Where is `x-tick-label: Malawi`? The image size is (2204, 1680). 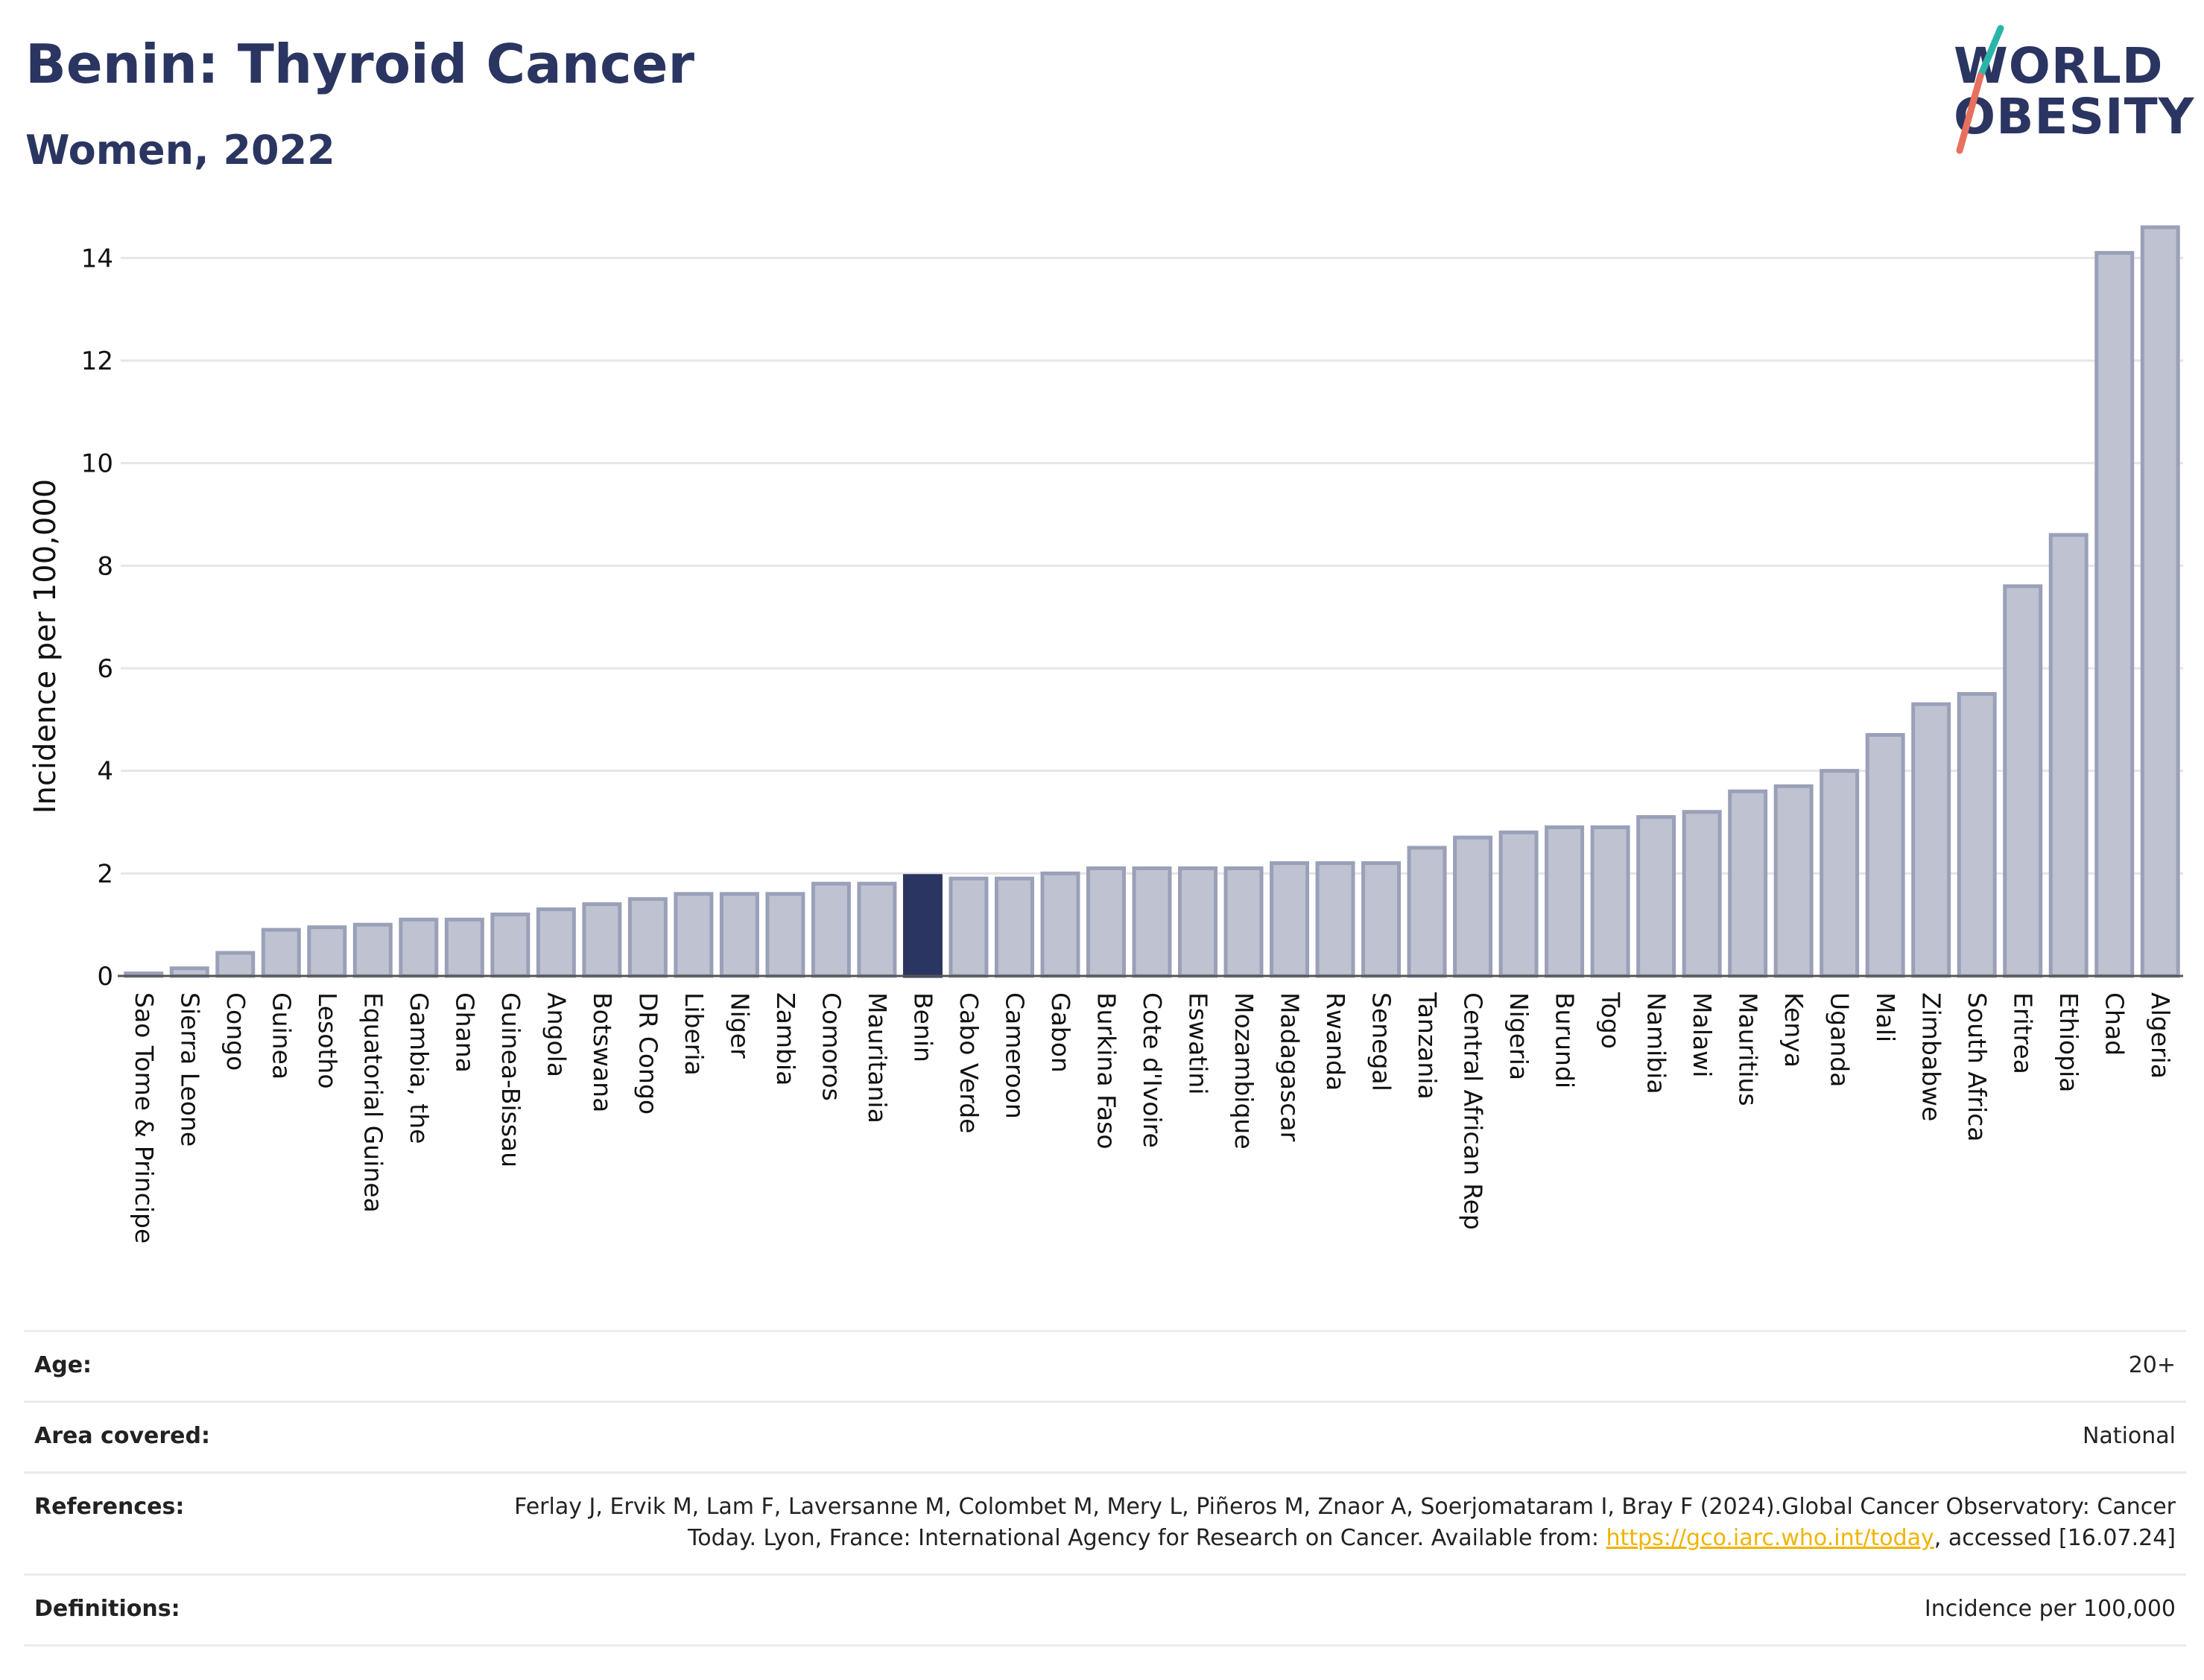
x-tick-label: Malawi is located at coordinates (1702, 1034).